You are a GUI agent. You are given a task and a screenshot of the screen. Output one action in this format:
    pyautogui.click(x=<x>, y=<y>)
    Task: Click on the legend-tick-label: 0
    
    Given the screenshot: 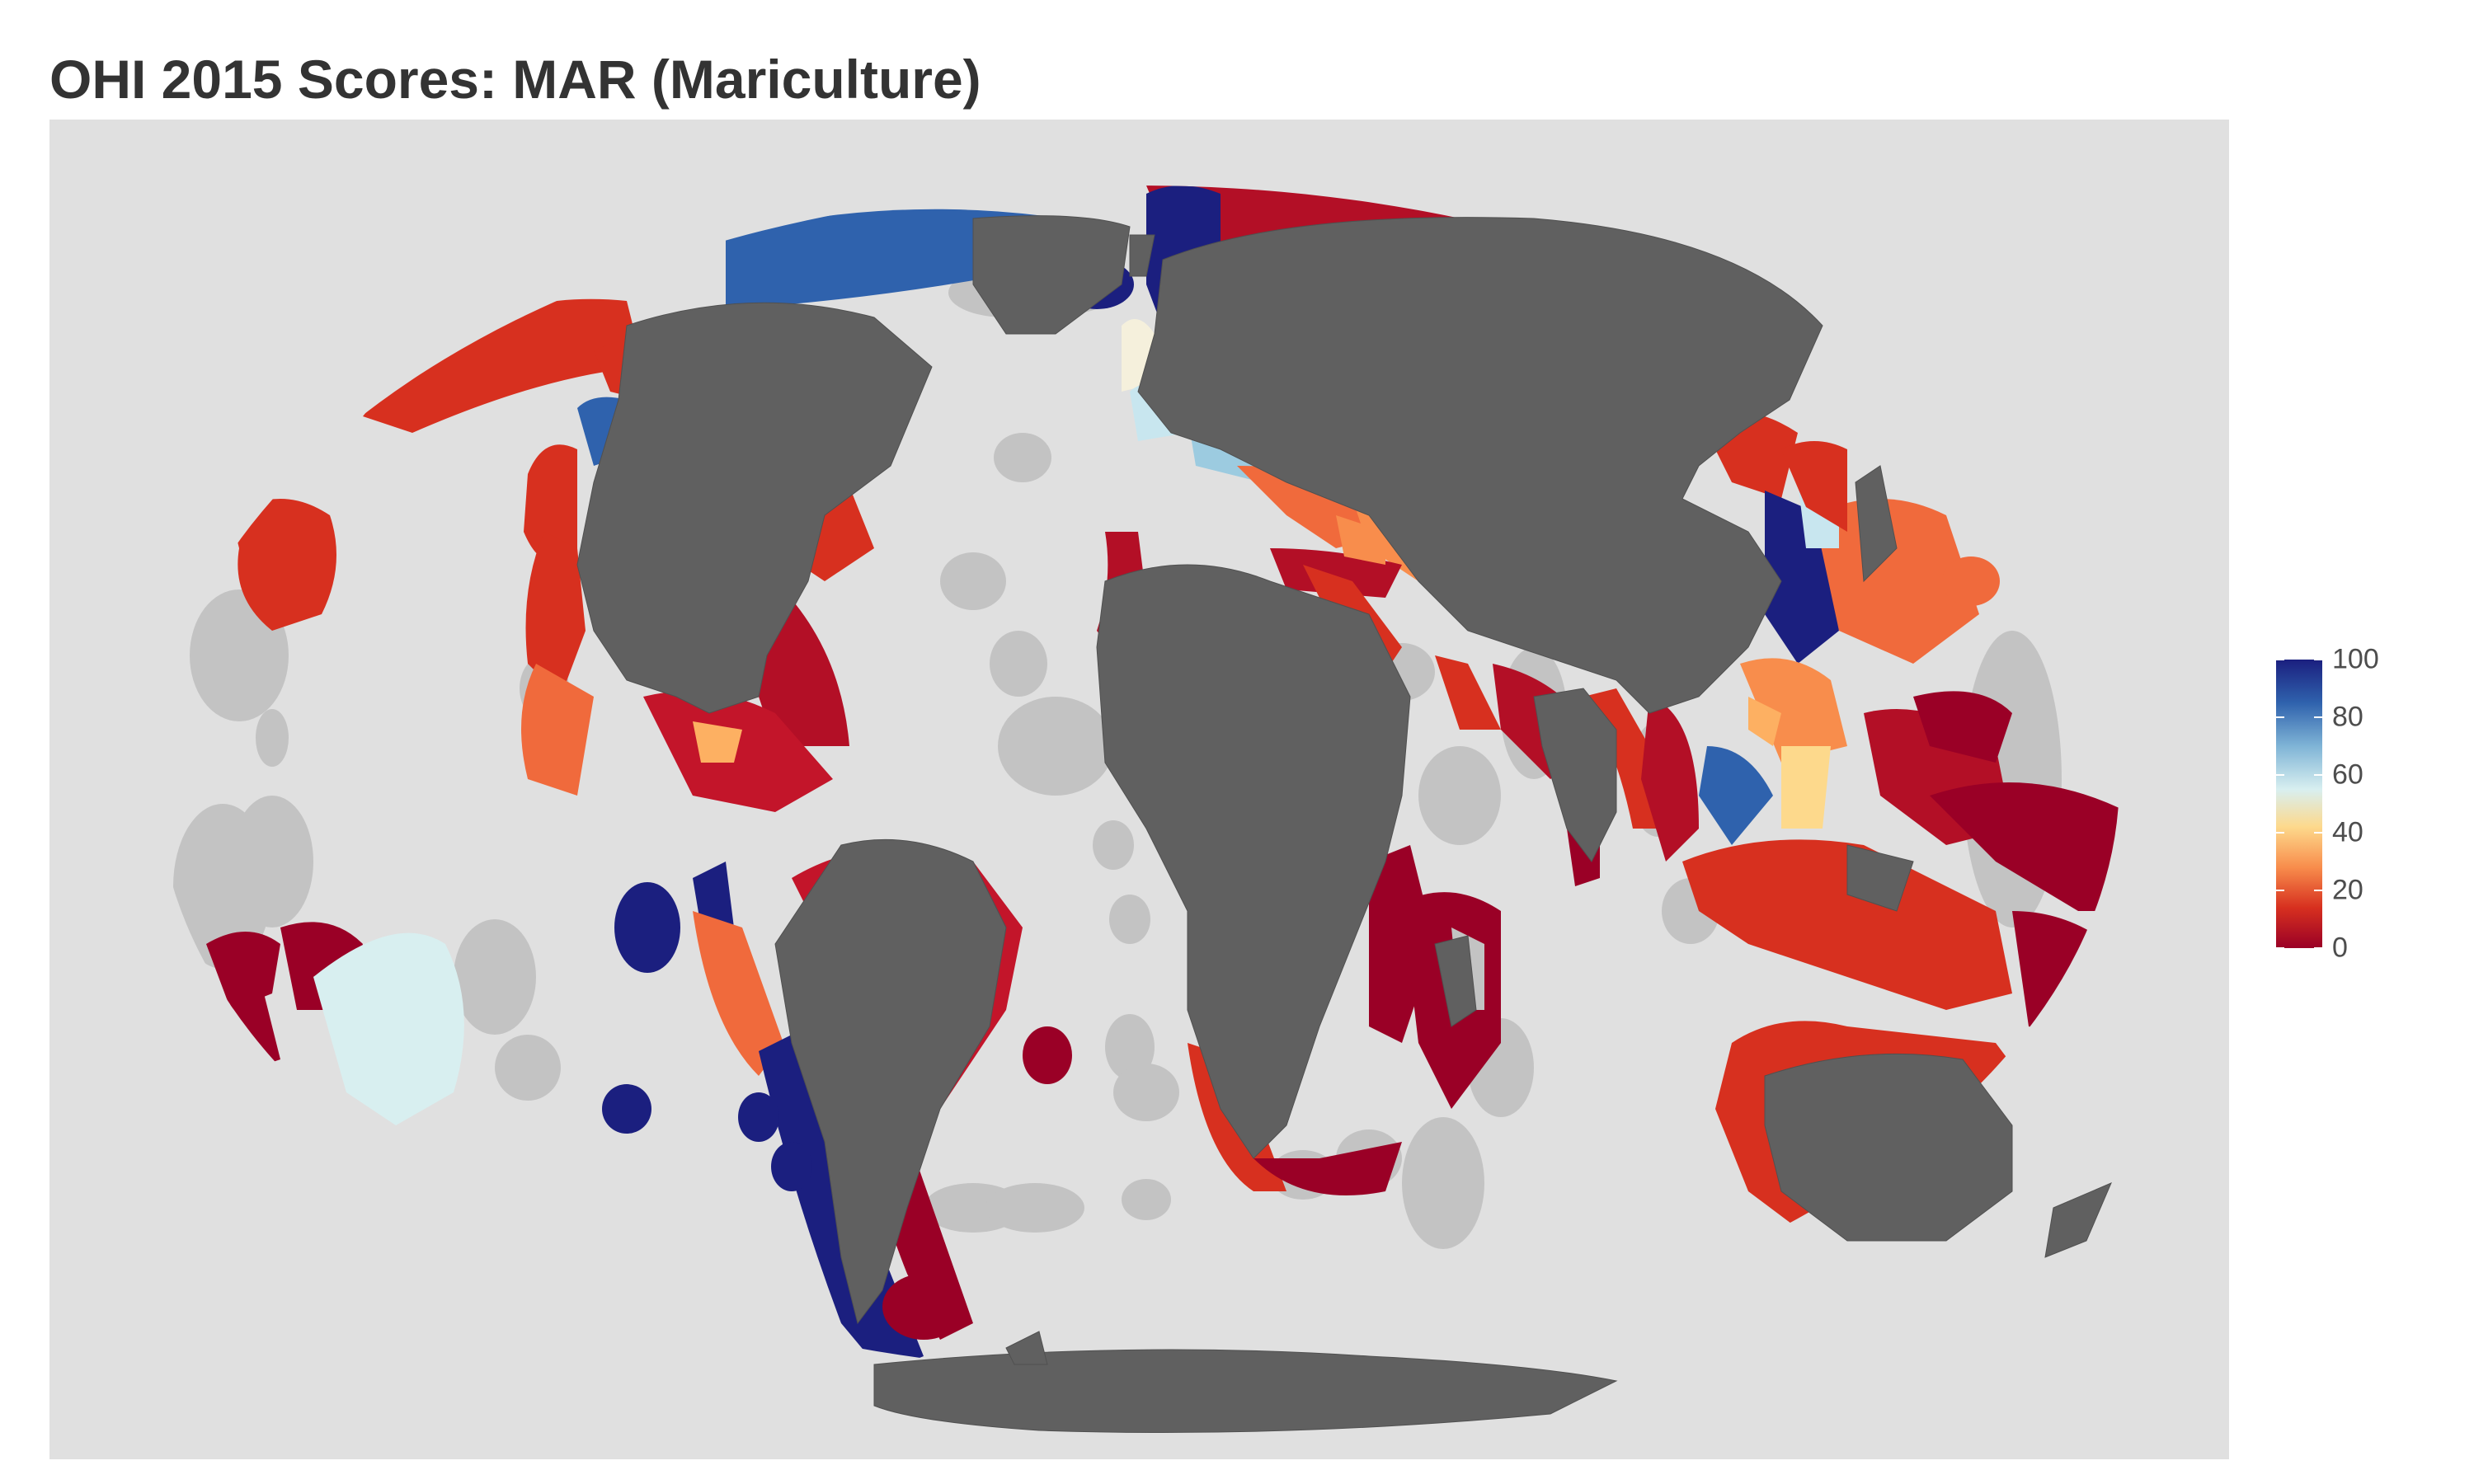 What is the action you would take?
    pyautogui.click(x=2340, y=948)
    